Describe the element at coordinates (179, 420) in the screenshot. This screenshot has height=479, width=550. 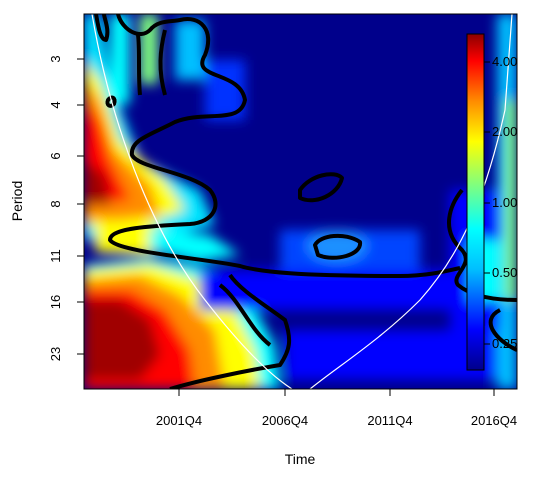
I see `x-tick-label: 2001Q4` at that location.